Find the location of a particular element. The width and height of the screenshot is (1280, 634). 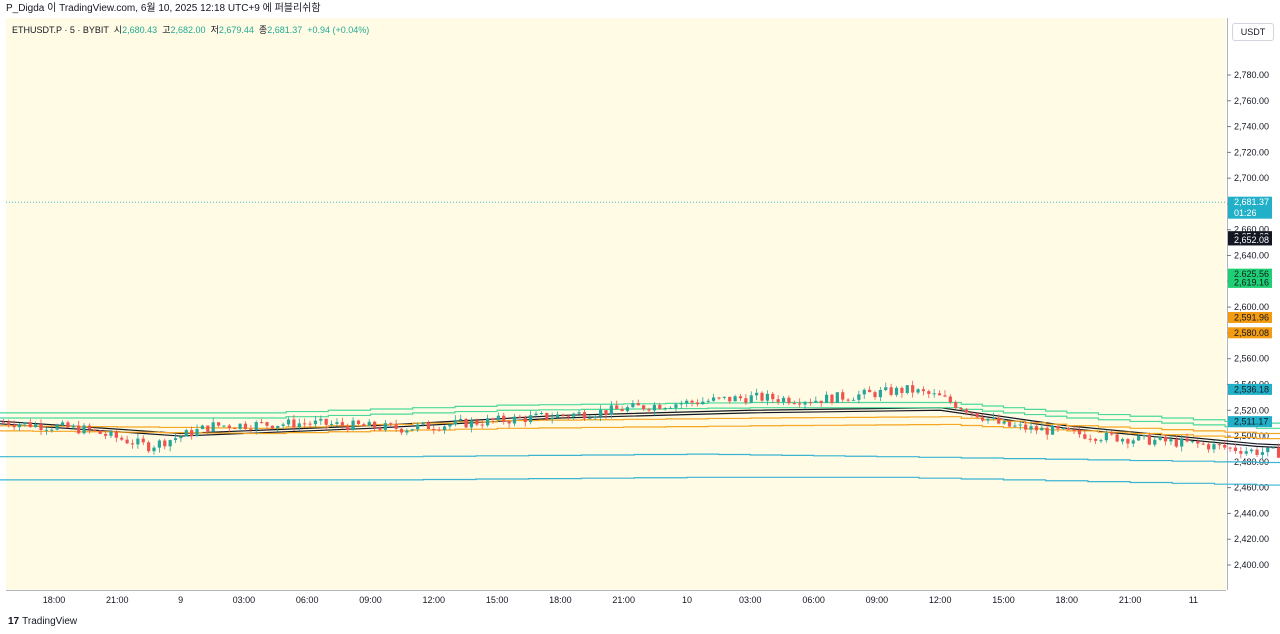

currency-button: USDT is located at coordinates (1253, 32).